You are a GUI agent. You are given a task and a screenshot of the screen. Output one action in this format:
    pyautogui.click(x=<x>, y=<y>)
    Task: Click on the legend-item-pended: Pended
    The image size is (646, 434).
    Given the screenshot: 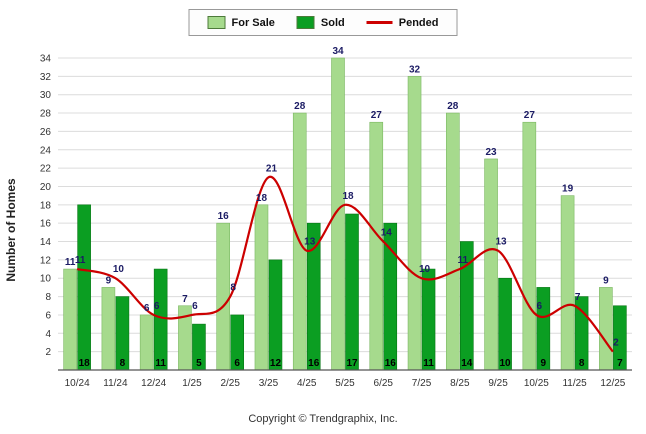 What is the action you would take?
    pyautogui.click(x=402, y=22)
    